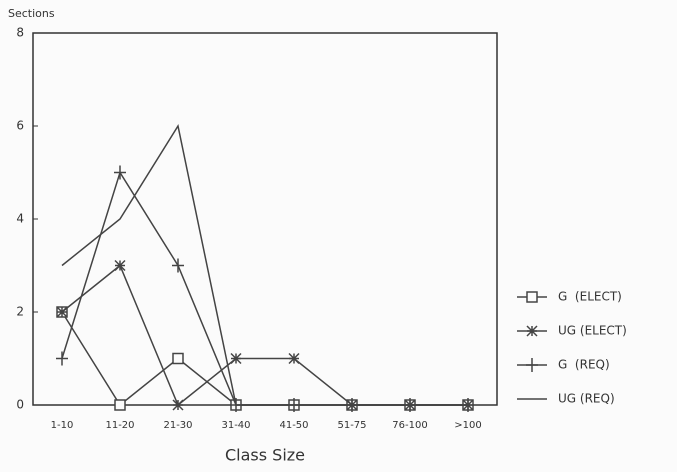 This screenshot has width=677, height=472. What do you see at coordinates (235, 425) in the screenshot?
I see `x-tick-label: 31-40` at bounding box center [235, 425].